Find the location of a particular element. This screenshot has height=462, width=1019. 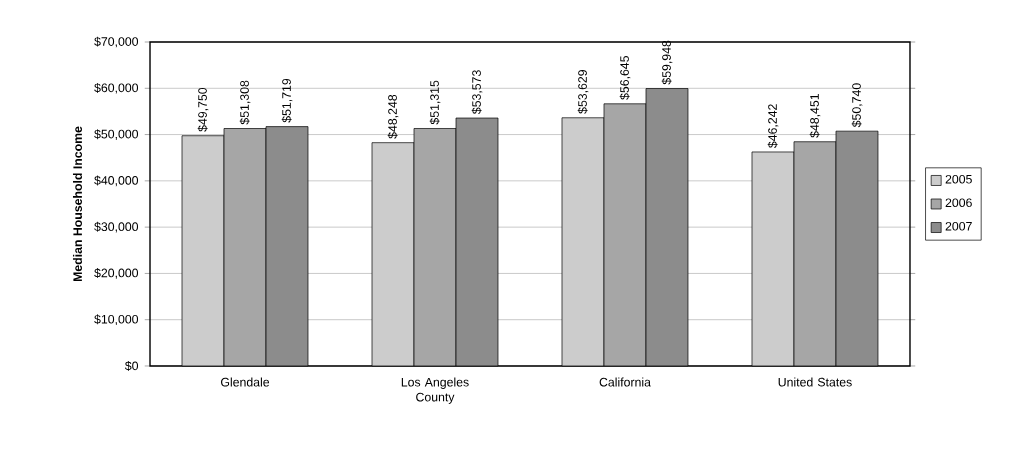

data-label: $59,948 is located at coordinates (667, 62).